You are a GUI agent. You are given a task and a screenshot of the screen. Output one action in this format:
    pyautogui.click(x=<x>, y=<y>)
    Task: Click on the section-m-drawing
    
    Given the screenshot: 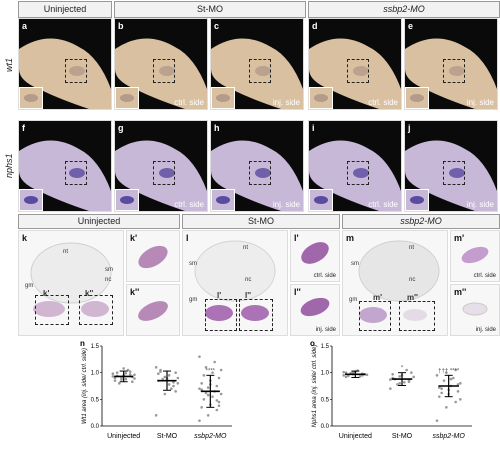 What is the action you would take?
    pyautogui.click(x=399, y=281)
    